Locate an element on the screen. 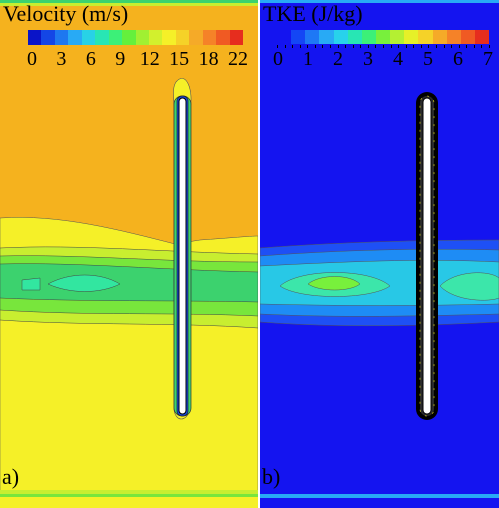  panel-a-label: a) is located at coordinates (11, 476).